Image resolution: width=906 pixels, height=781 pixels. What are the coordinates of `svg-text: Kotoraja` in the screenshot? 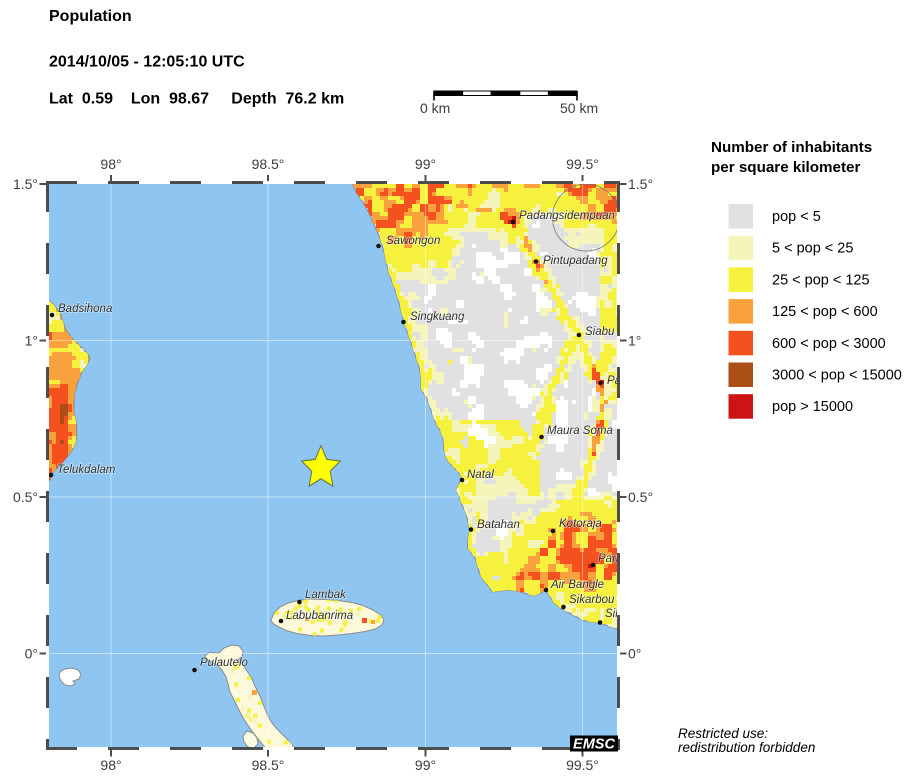 It's located at (580, 524).